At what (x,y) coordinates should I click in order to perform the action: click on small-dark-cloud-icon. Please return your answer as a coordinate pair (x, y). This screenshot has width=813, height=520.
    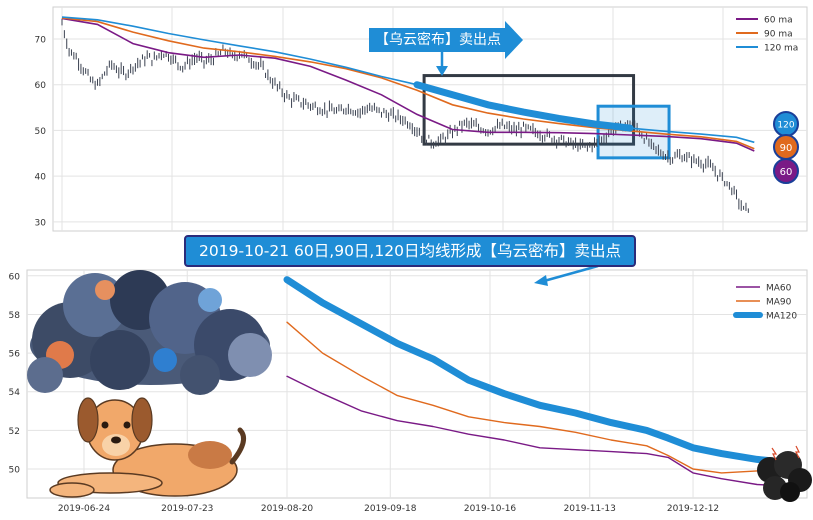
    Looking at the image, I should click on (784, 473).